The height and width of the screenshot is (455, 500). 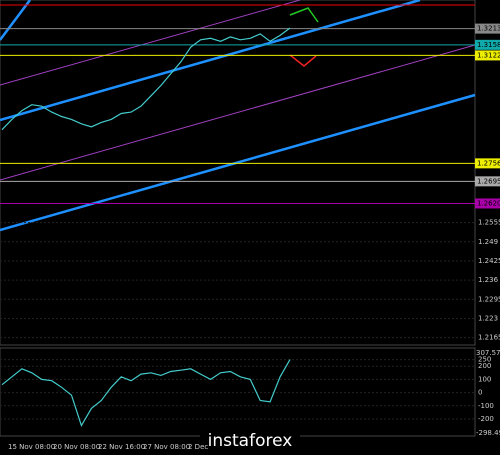 I want to click on level-label: 1.2695, so click(x=488, y=181).